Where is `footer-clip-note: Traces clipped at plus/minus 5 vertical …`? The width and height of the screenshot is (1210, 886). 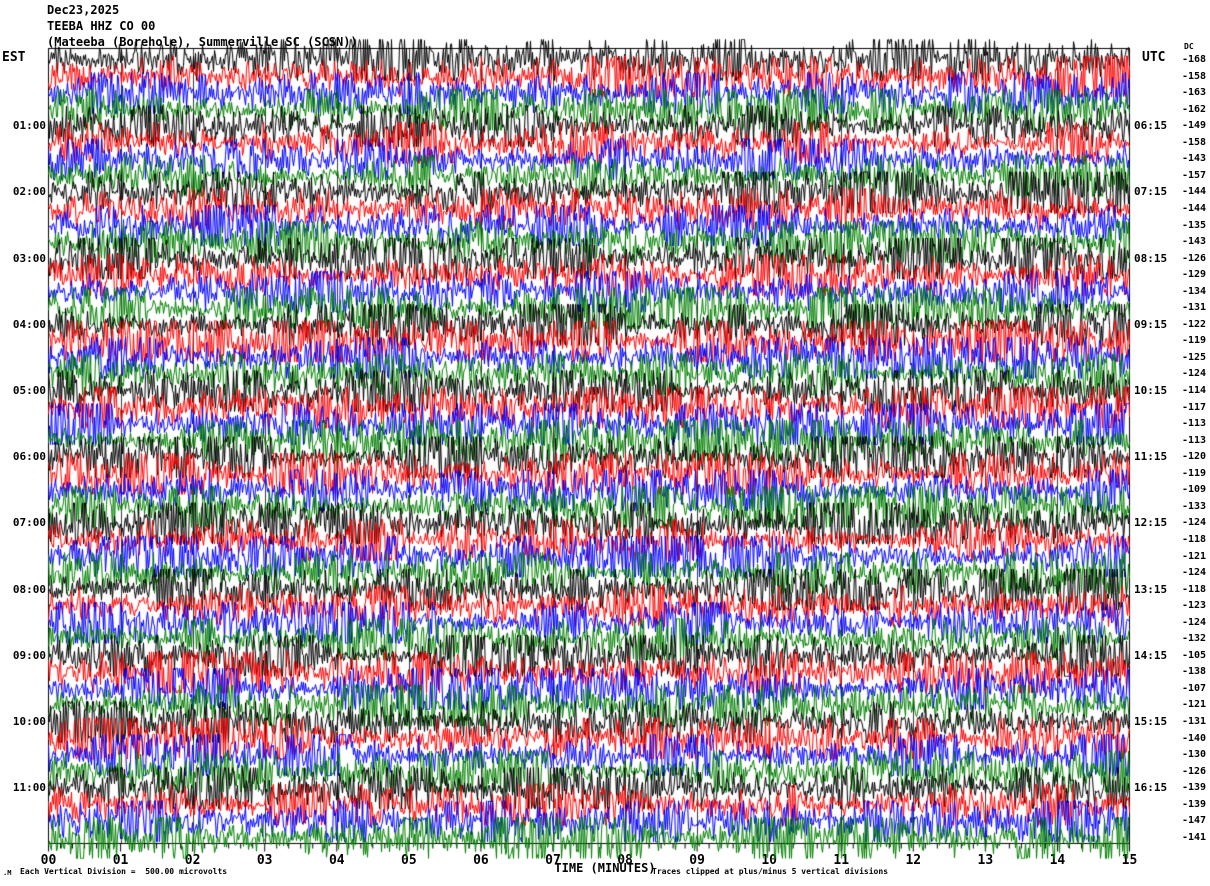 footer-clip-note: Traces clipped at plus/minus 5 vertical … is located at coordinates (770, 871).